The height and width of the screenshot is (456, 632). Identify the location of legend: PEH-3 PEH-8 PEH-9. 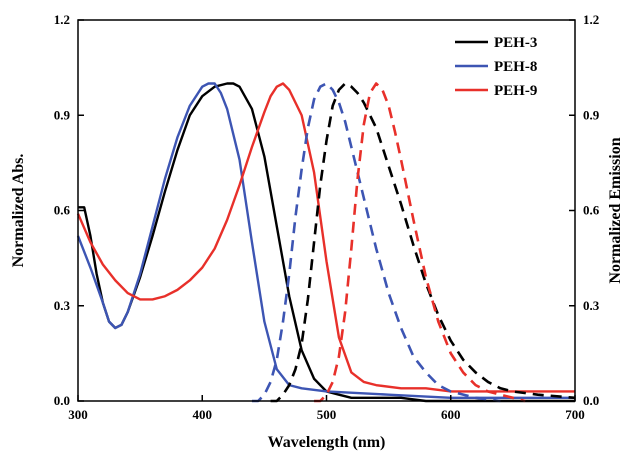
(496, 67).